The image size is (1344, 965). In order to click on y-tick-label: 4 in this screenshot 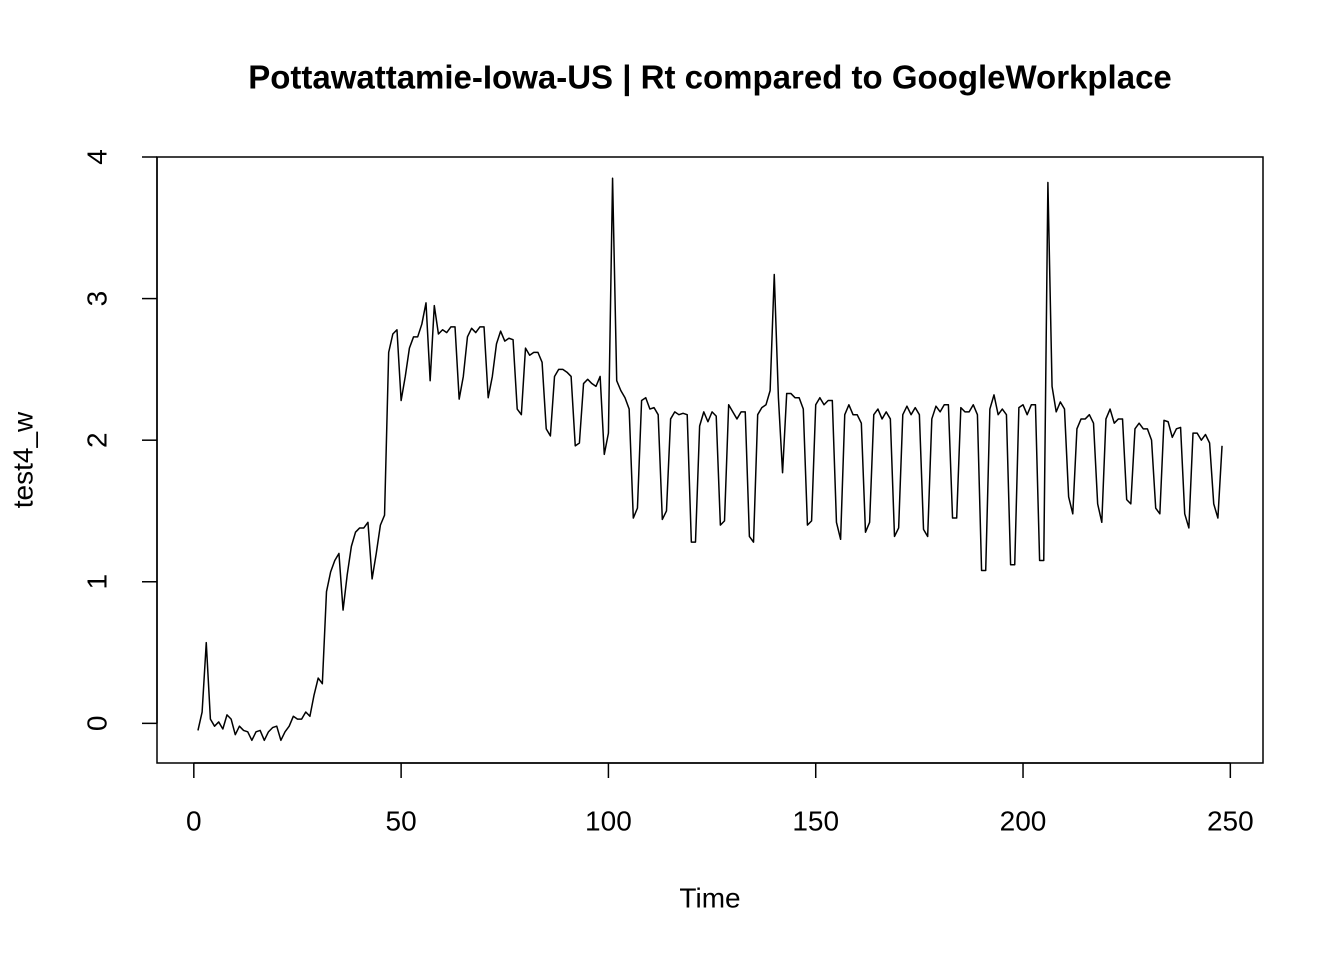, I will do `click(96, 157)`.